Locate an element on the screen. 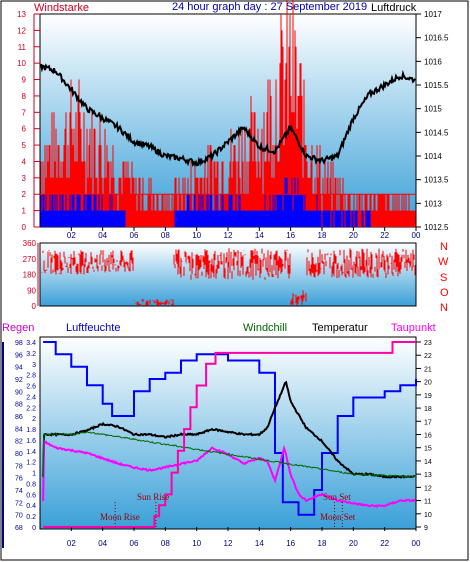  x-tick-panel1: 06 is located at coordinates (134, 235).